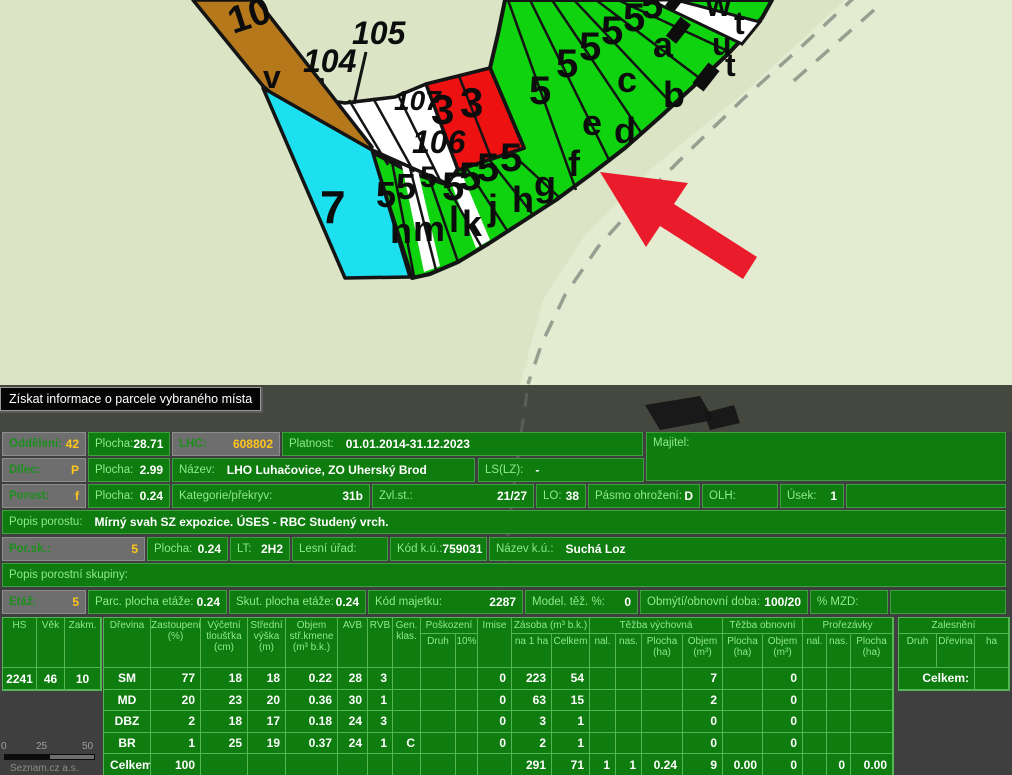 This screenshot has height=775, width=1012. Describe the element at coordinates (462, 444) in the screenshot. I see `field-platnost: Platnost: 01.01.2014-31.12.2023` at that location.